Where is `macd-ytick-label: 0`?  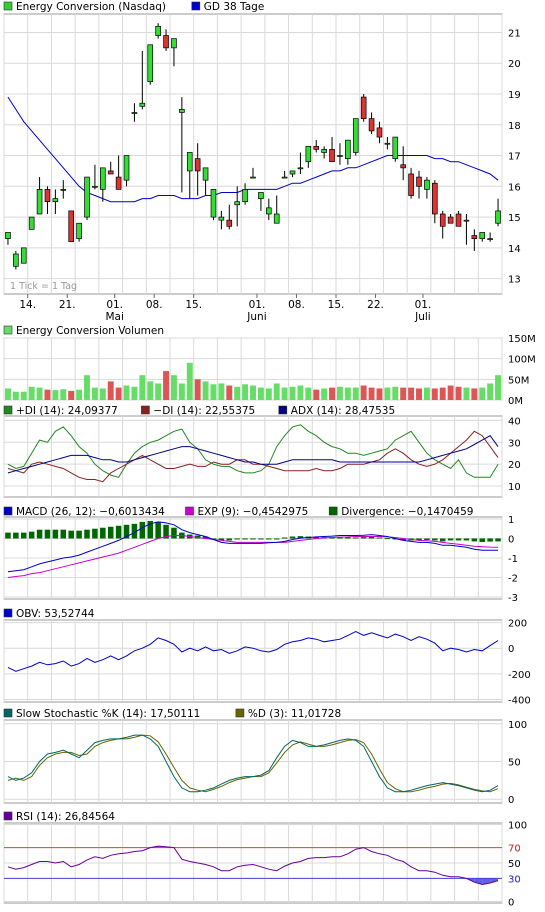 macd-ytick-label: 0 is located at coordinates (511, 539).